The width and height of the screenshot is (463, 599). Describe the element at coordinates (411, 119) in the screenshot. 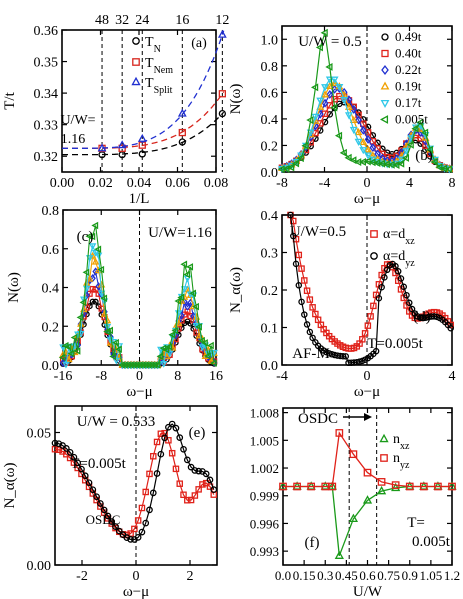

I see `legend-label: 0.005t` at that location.